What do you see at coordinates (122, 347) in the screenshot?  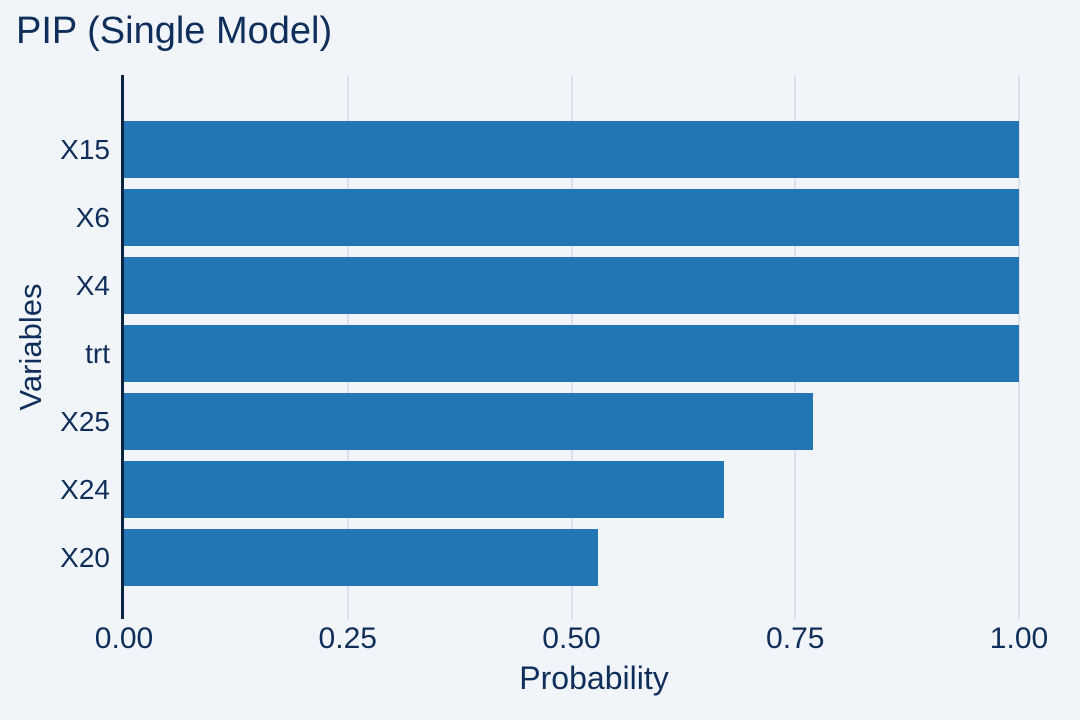 I see `y-axis-line` at bounding box center [122, 347].